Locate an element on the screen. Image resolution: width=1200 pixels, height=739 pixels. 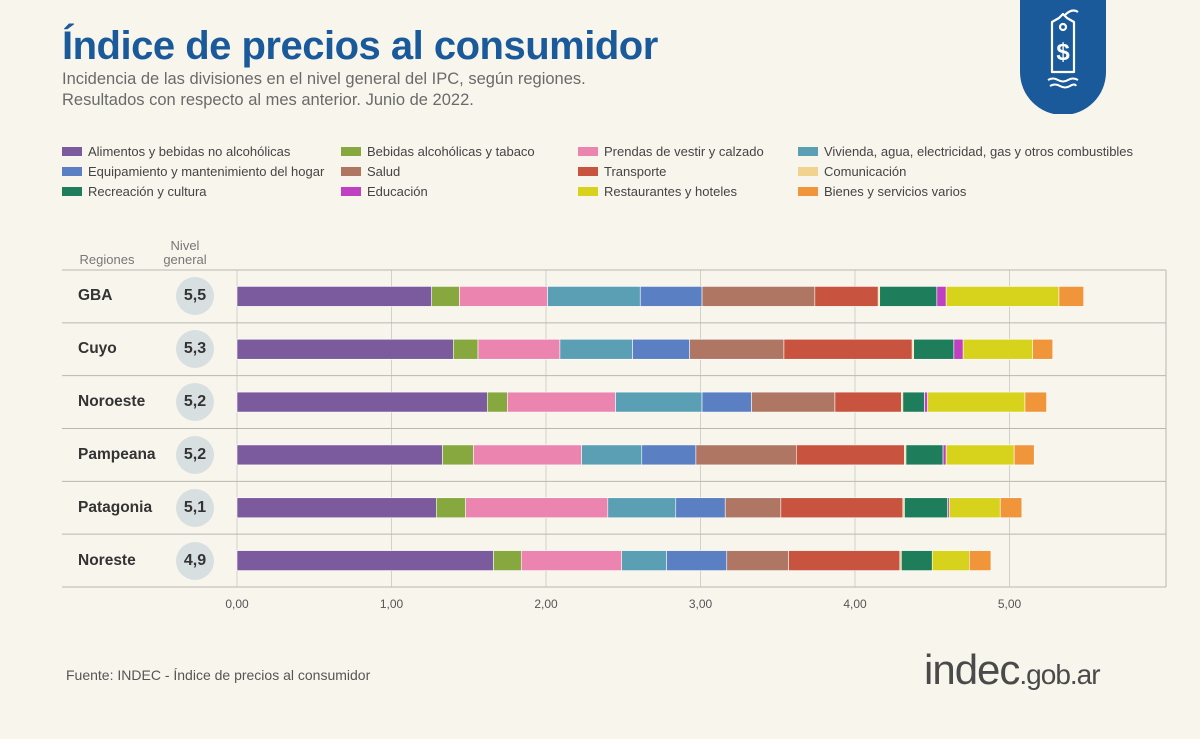
legend-item: Recreación y cultura is located at coordinates (134, 191).